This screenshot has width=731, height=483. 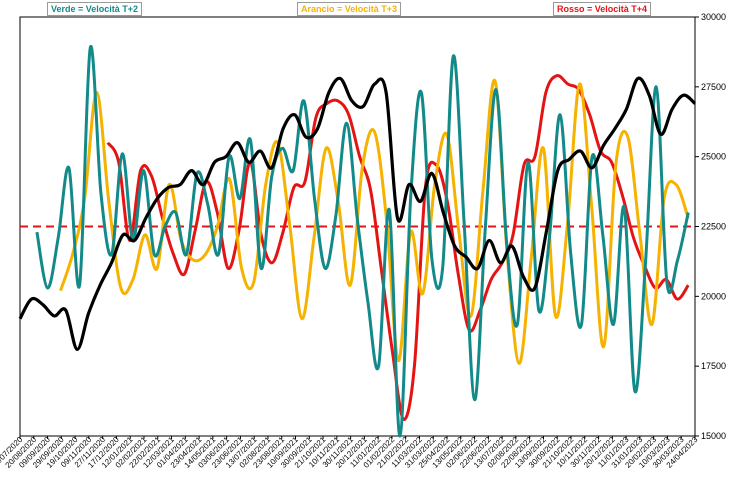 What do you see at coordinates (713, 157) in the screenshot?
I see `y-tick-label: 25000` at bounding box center [713, 157].